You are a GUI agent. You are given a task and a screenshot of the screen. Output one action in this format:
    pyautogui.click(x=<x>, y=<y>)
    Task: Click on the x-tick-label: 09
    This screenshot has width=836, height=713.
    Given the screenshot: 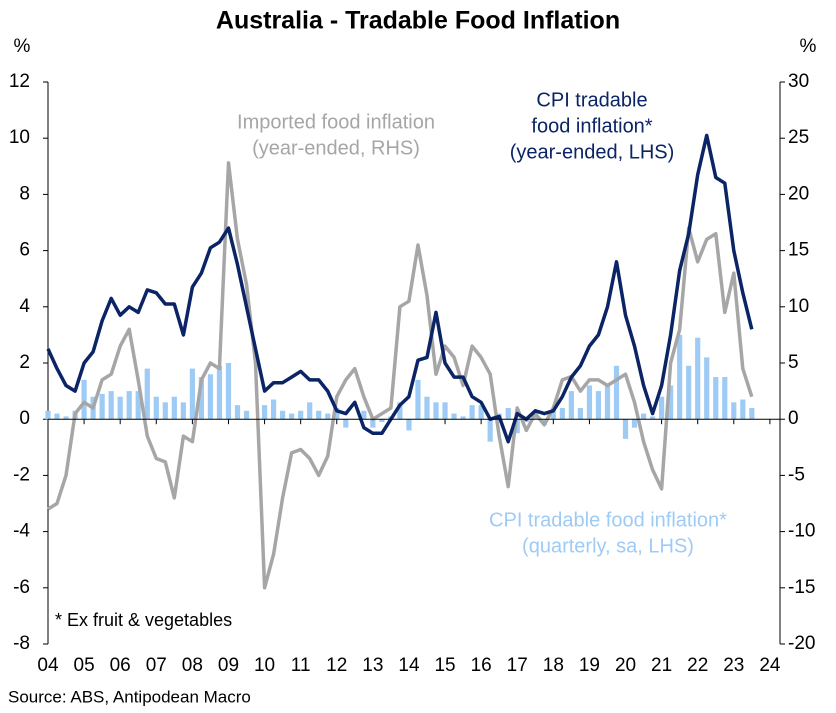 What is the action you would take?
    pyautogui.click(x=228, y=665)
    